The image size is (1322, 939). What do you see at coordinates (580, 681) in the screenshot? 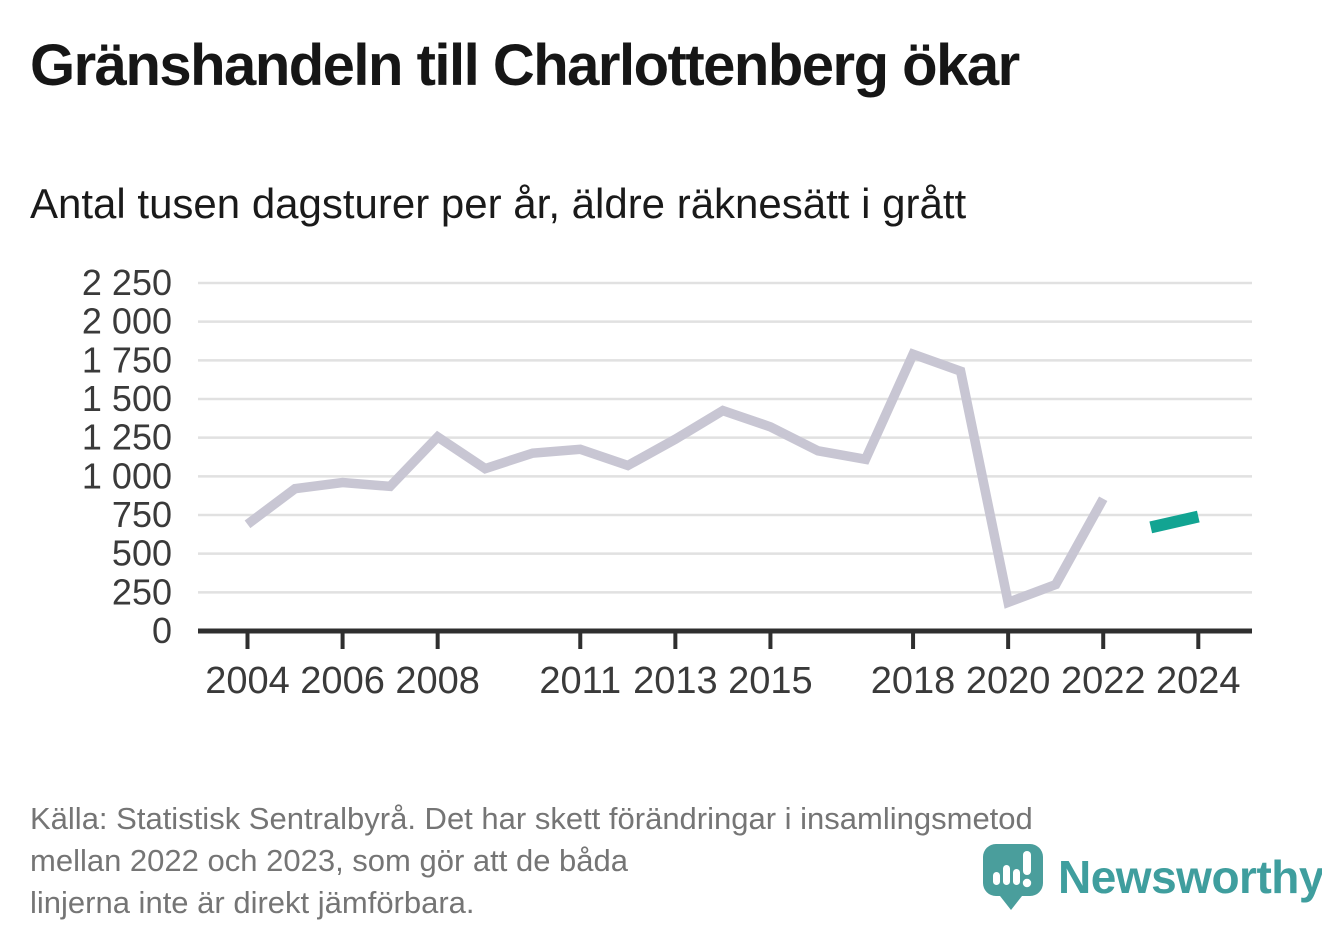
I see `x-axis-tick-label: 2011` at bounding box center [580, 681].